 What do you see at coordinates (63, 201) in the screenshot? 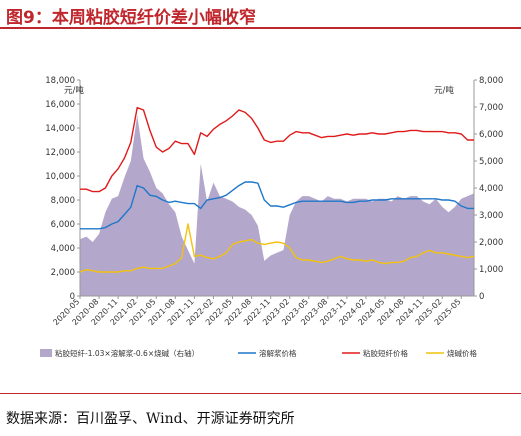
I see `y-left-tick-label: 8,000` at bounding box center [63, 201].